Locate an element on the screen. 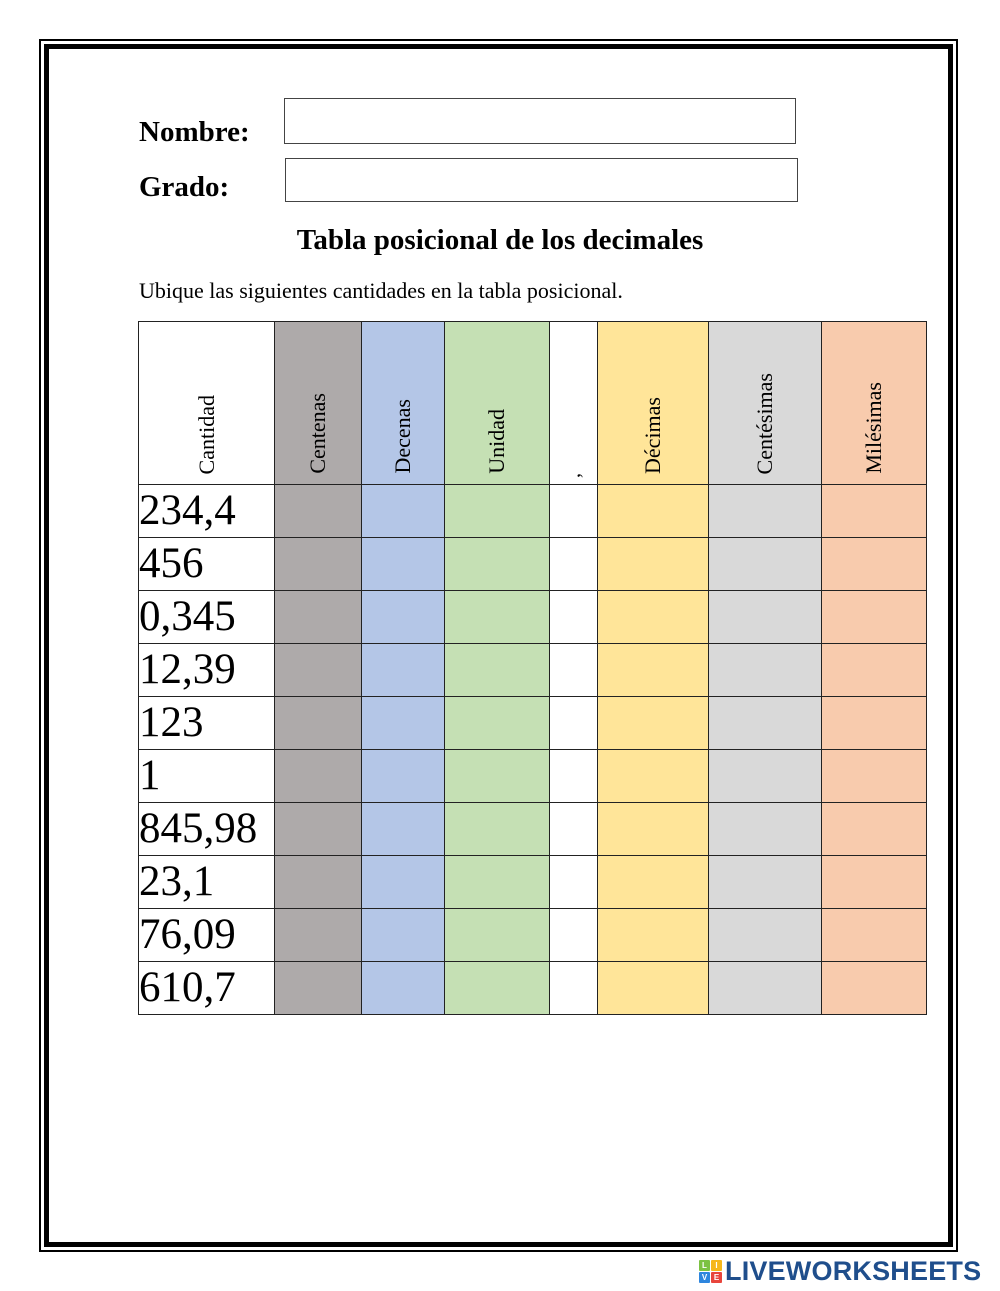 This screenshot has height=1291, width=1000. cantidad-cell: 12,39 is located at coordinates (206, 670).